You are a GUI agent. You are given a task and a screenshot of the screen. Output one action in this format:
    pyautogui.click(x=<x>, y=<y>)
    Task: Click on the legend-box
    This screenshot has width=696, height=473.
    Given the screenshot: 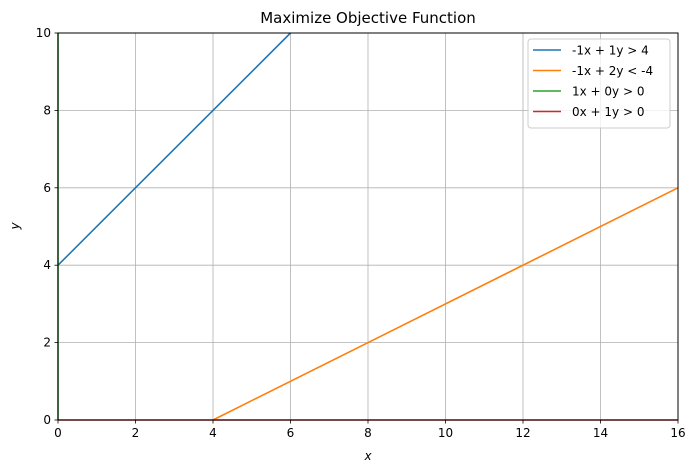 What is the action you would take?
    pyautogui.click(x=599, y=83)
    